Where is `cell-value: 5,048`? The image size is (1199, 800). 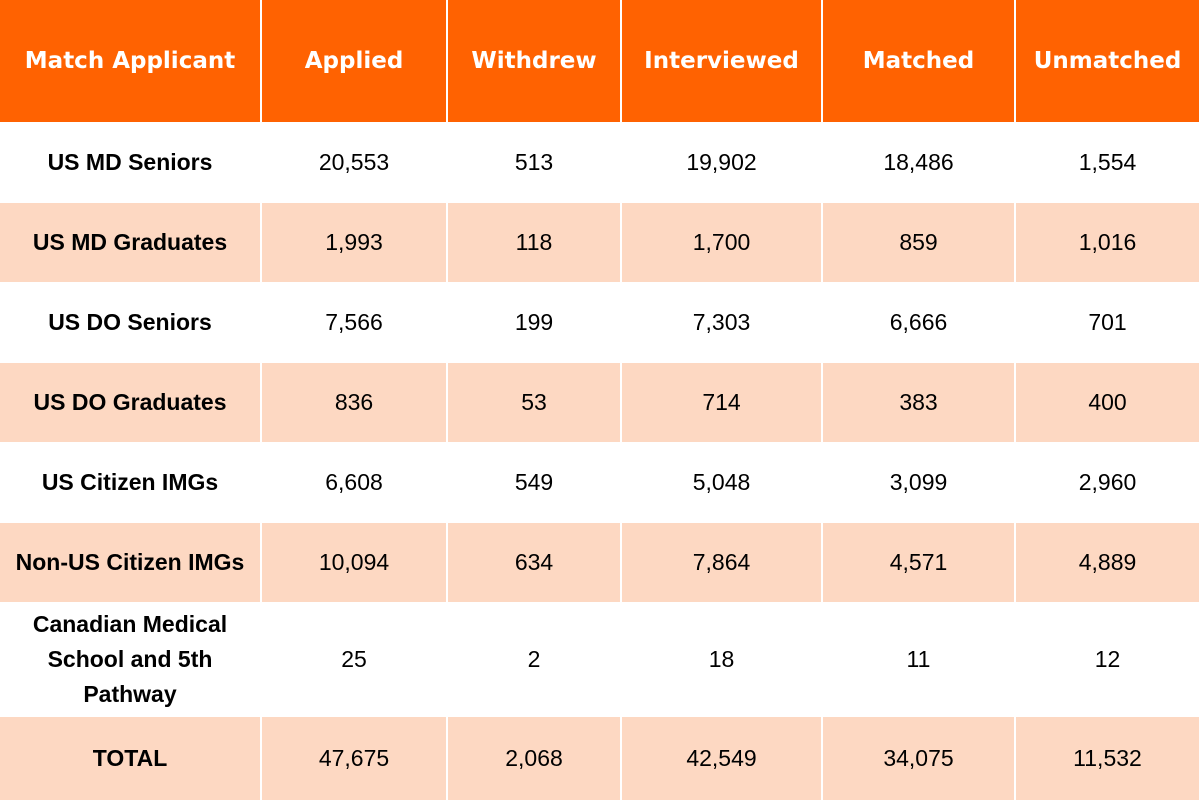 cell-value: 5,048 is located at coordinates (722, 482).